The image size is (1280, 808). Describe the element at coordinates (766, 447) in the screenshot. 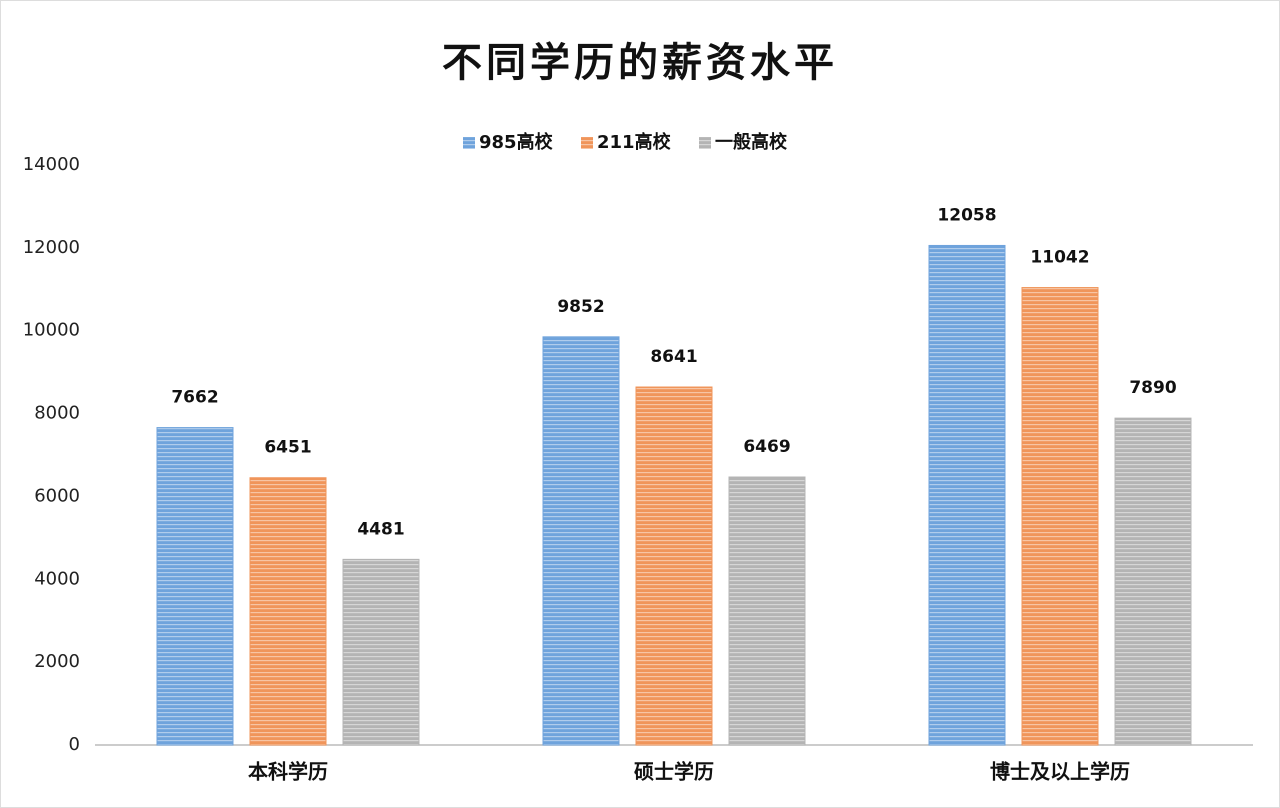

I see `value-label: 6469` at that location.